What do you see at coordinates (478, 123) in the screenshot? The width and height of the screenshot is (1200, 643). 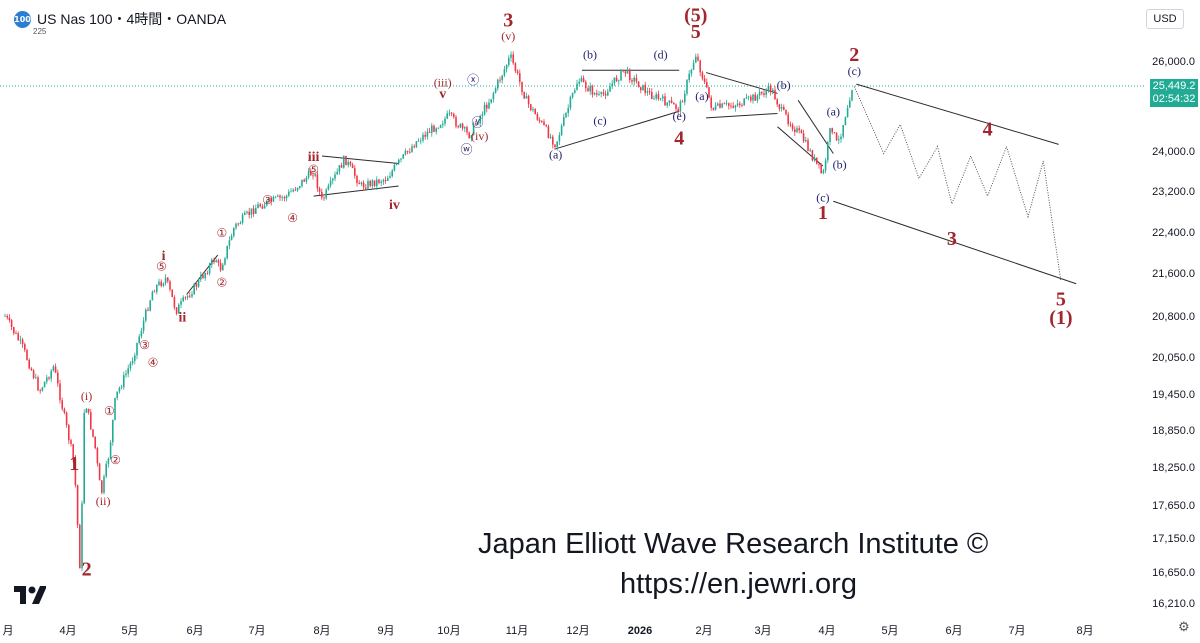 I see `wave-label: ⓨ` at bounding box center [478, 123].